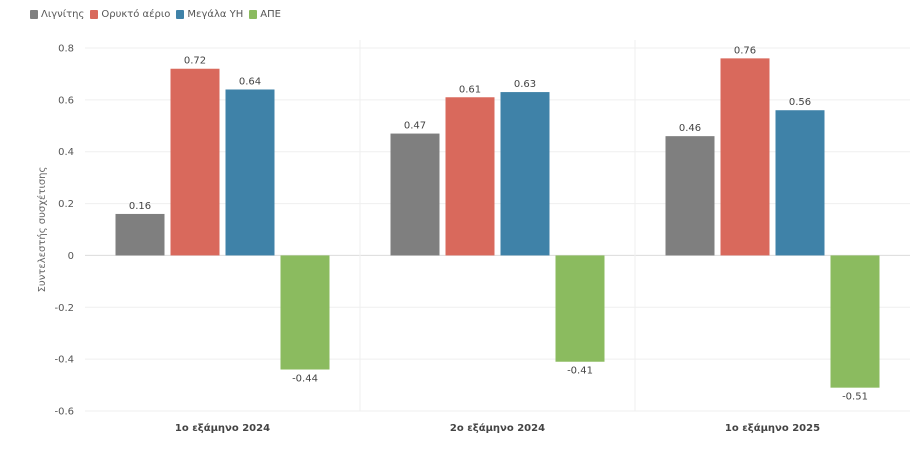 This screenshot has width=921, height=451. Describe the element at coordinates (66, 204) in the screenshot. I see `y-tick-label: 0.2` at that location.